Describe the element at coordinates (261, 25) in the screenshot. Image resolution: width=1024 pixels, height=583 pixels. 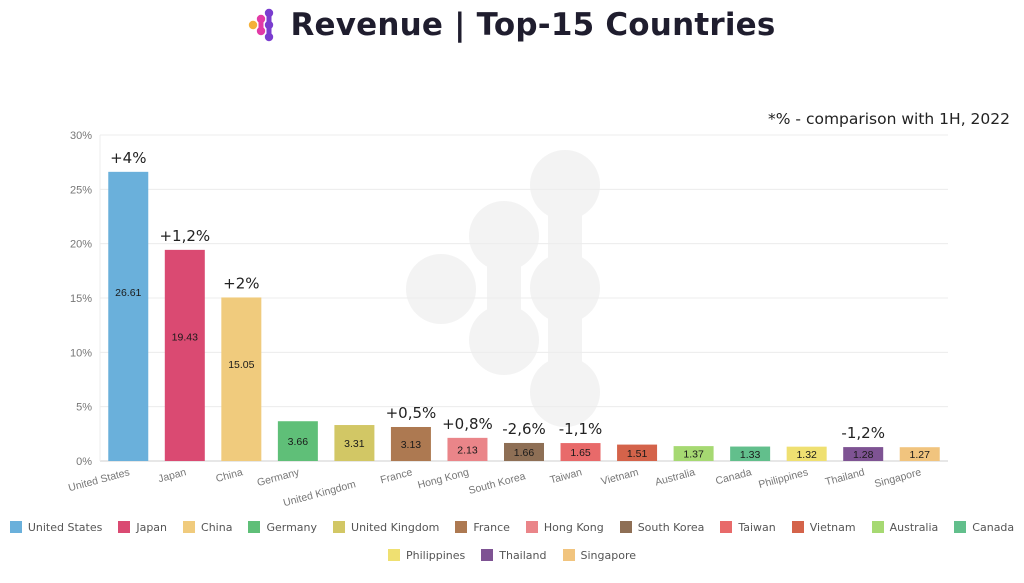
I see `dots-logo-icon` at that location.